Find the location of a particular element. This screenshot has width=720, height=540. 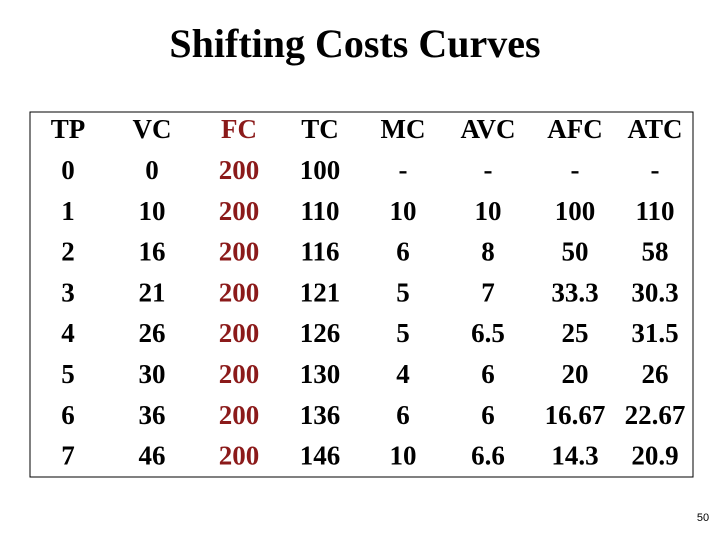

table-cell: 20.9 is located at coordinates (654, 456).